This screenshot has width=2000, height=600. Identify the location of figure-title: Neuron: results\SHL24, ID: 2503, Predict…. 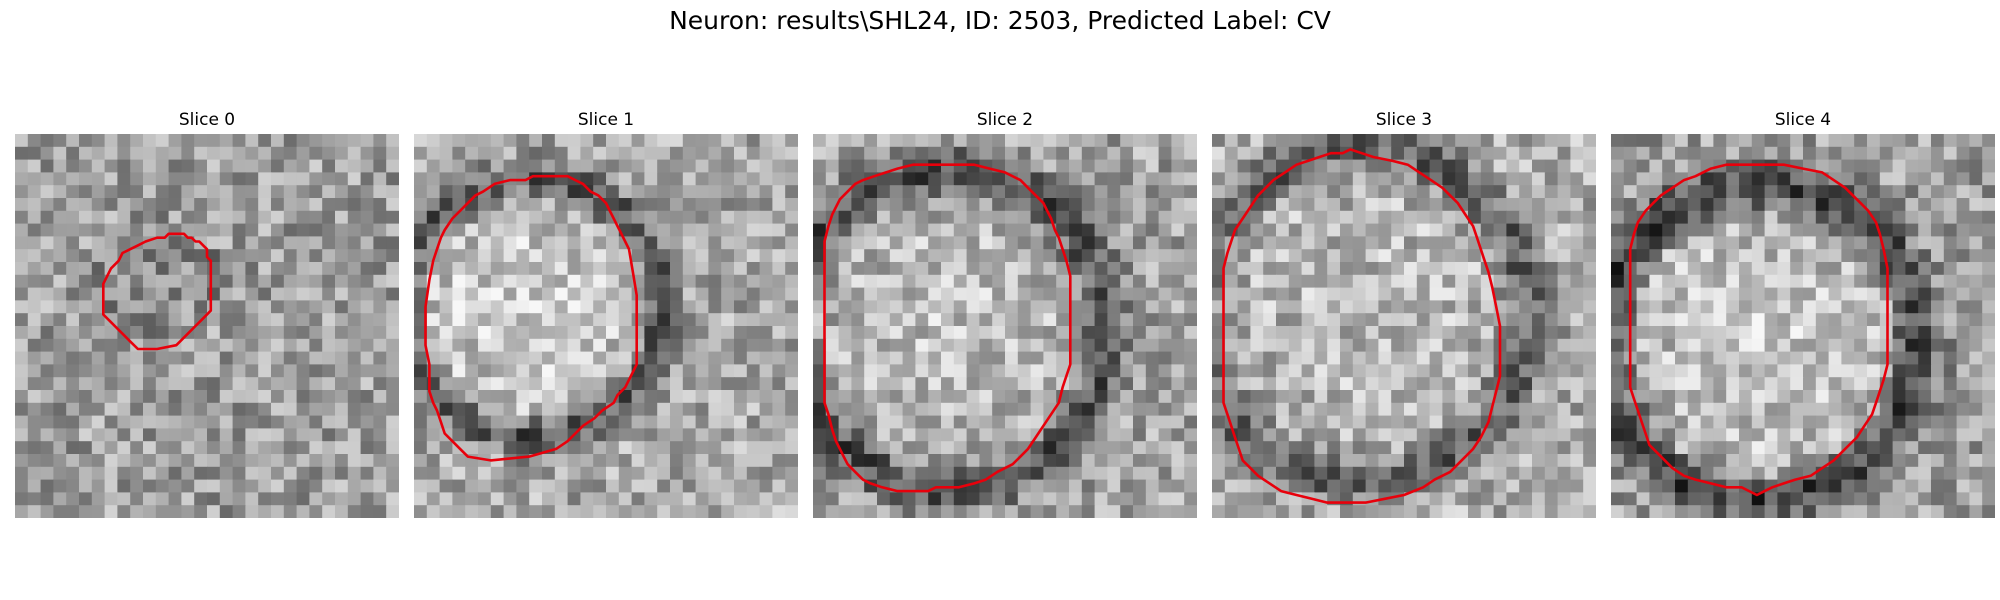
(1000, 20).